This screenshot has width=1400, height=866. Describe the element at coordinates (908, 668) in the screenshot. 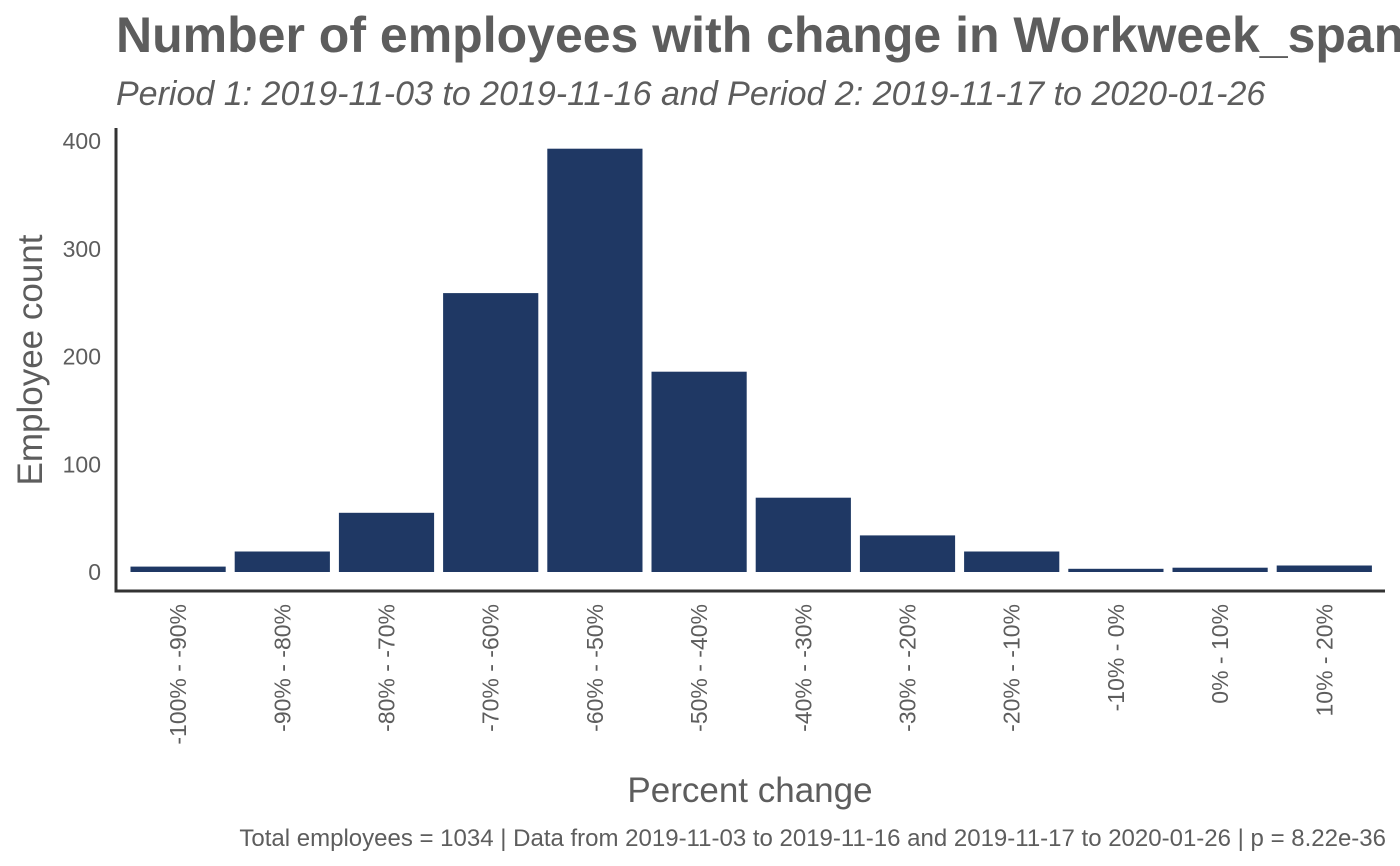

I see `x-tick-label: -30% - -20%` at that location.